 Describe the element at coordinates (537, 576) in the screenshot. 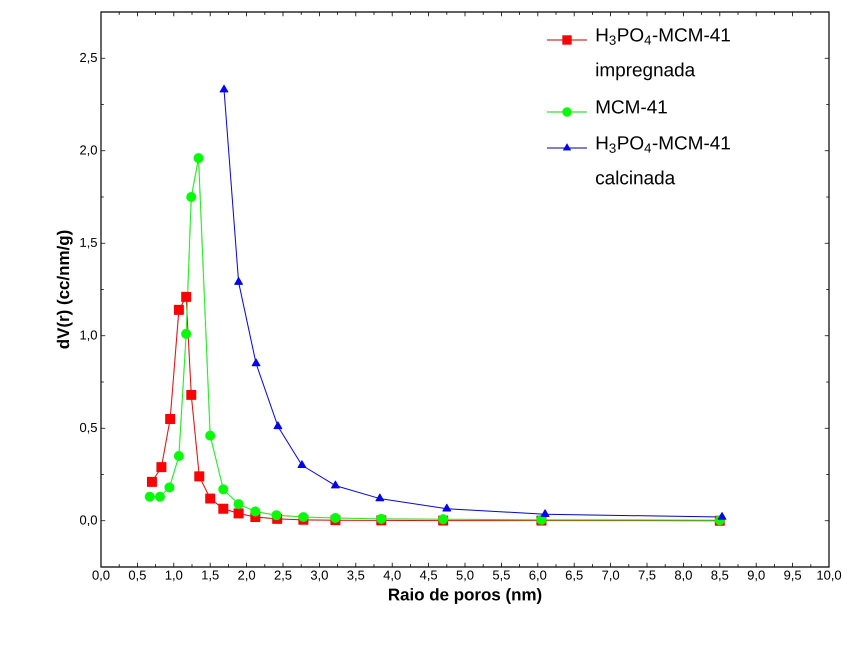

I see `x-tick-label: 6,0` at that location.